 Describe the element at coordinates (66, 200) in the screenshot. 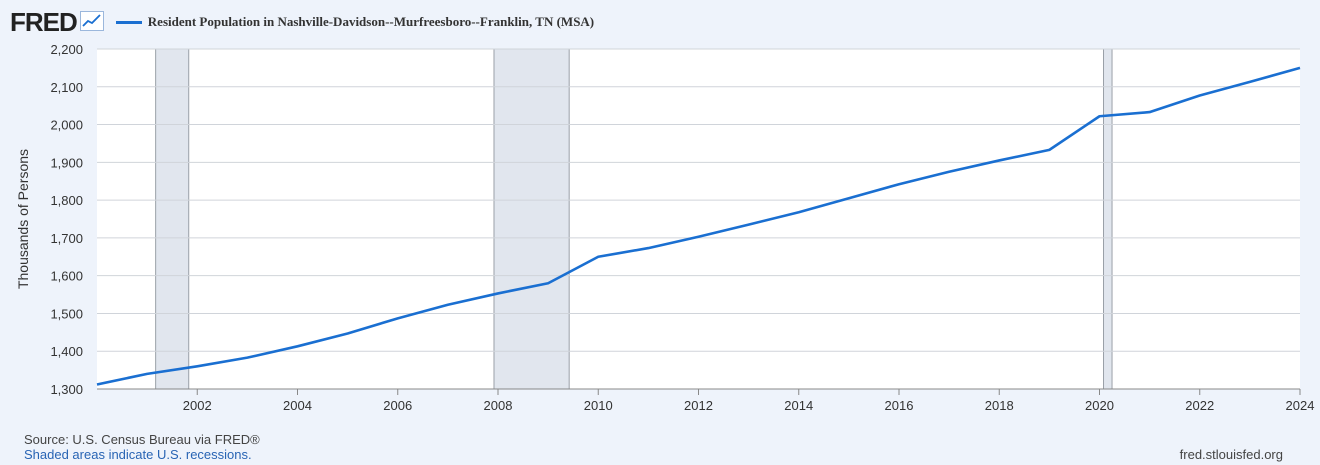

I see `y-tick-label: 1,800` at that location.